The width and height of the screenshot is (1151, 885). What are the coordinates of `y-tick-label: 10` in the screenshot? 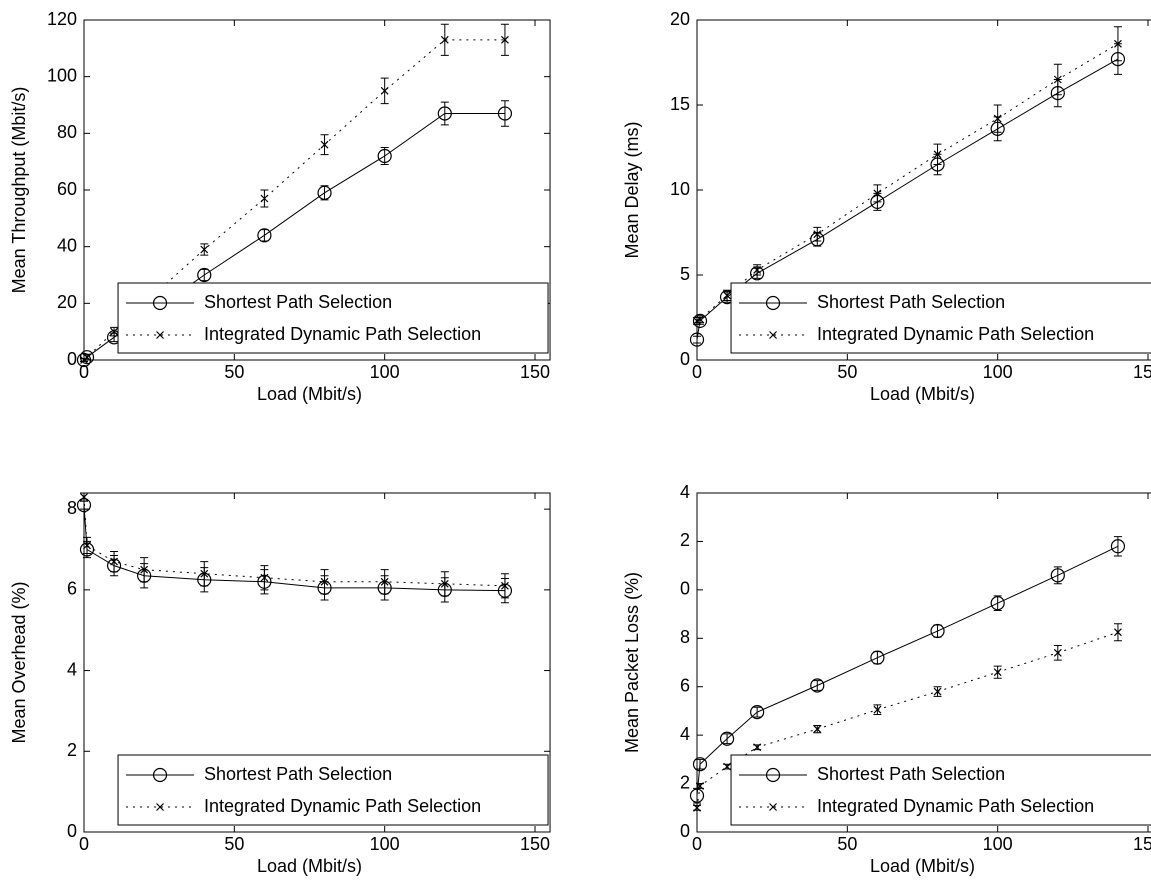 It's located at (680, 189).